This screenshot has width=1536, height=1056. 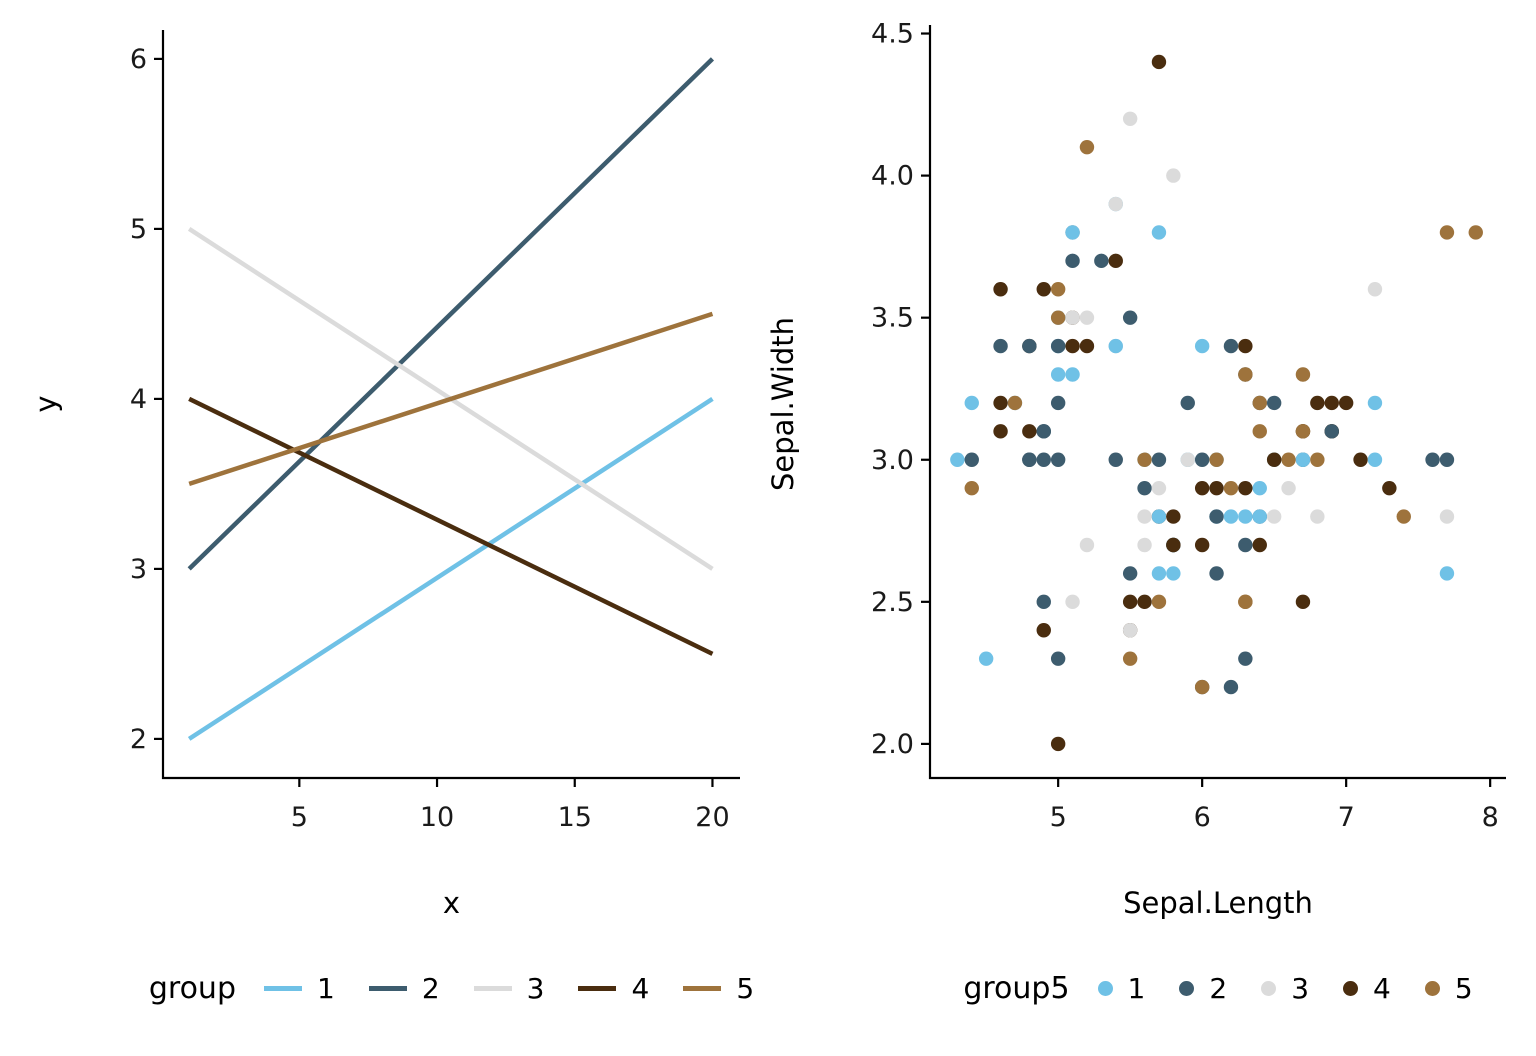 What do you see at coordinates (1016, 988) in the screenshot?
I see `legend-title-right: group5` at bounding box center [1016, 988].